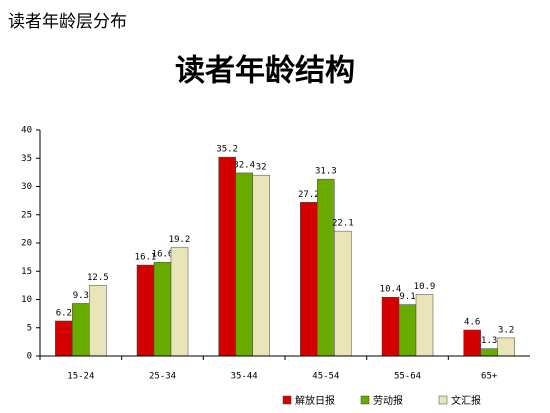 Image resolution: width=550 pixels, height=413 pixels. Describe the element at coordinates (180, 240) in the screenshot. I see `value-label: 19.2` at that location.